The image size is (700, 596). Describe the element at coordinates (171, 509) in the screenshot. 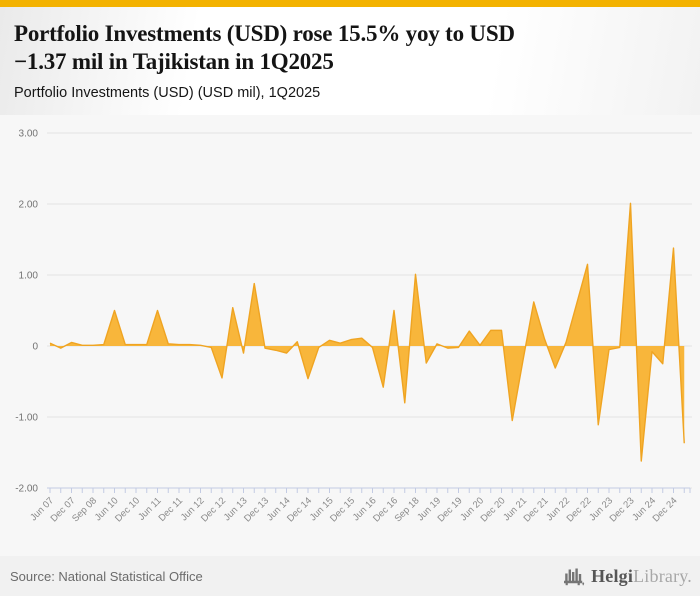

I see `svg-text: Dec 11` at that location.